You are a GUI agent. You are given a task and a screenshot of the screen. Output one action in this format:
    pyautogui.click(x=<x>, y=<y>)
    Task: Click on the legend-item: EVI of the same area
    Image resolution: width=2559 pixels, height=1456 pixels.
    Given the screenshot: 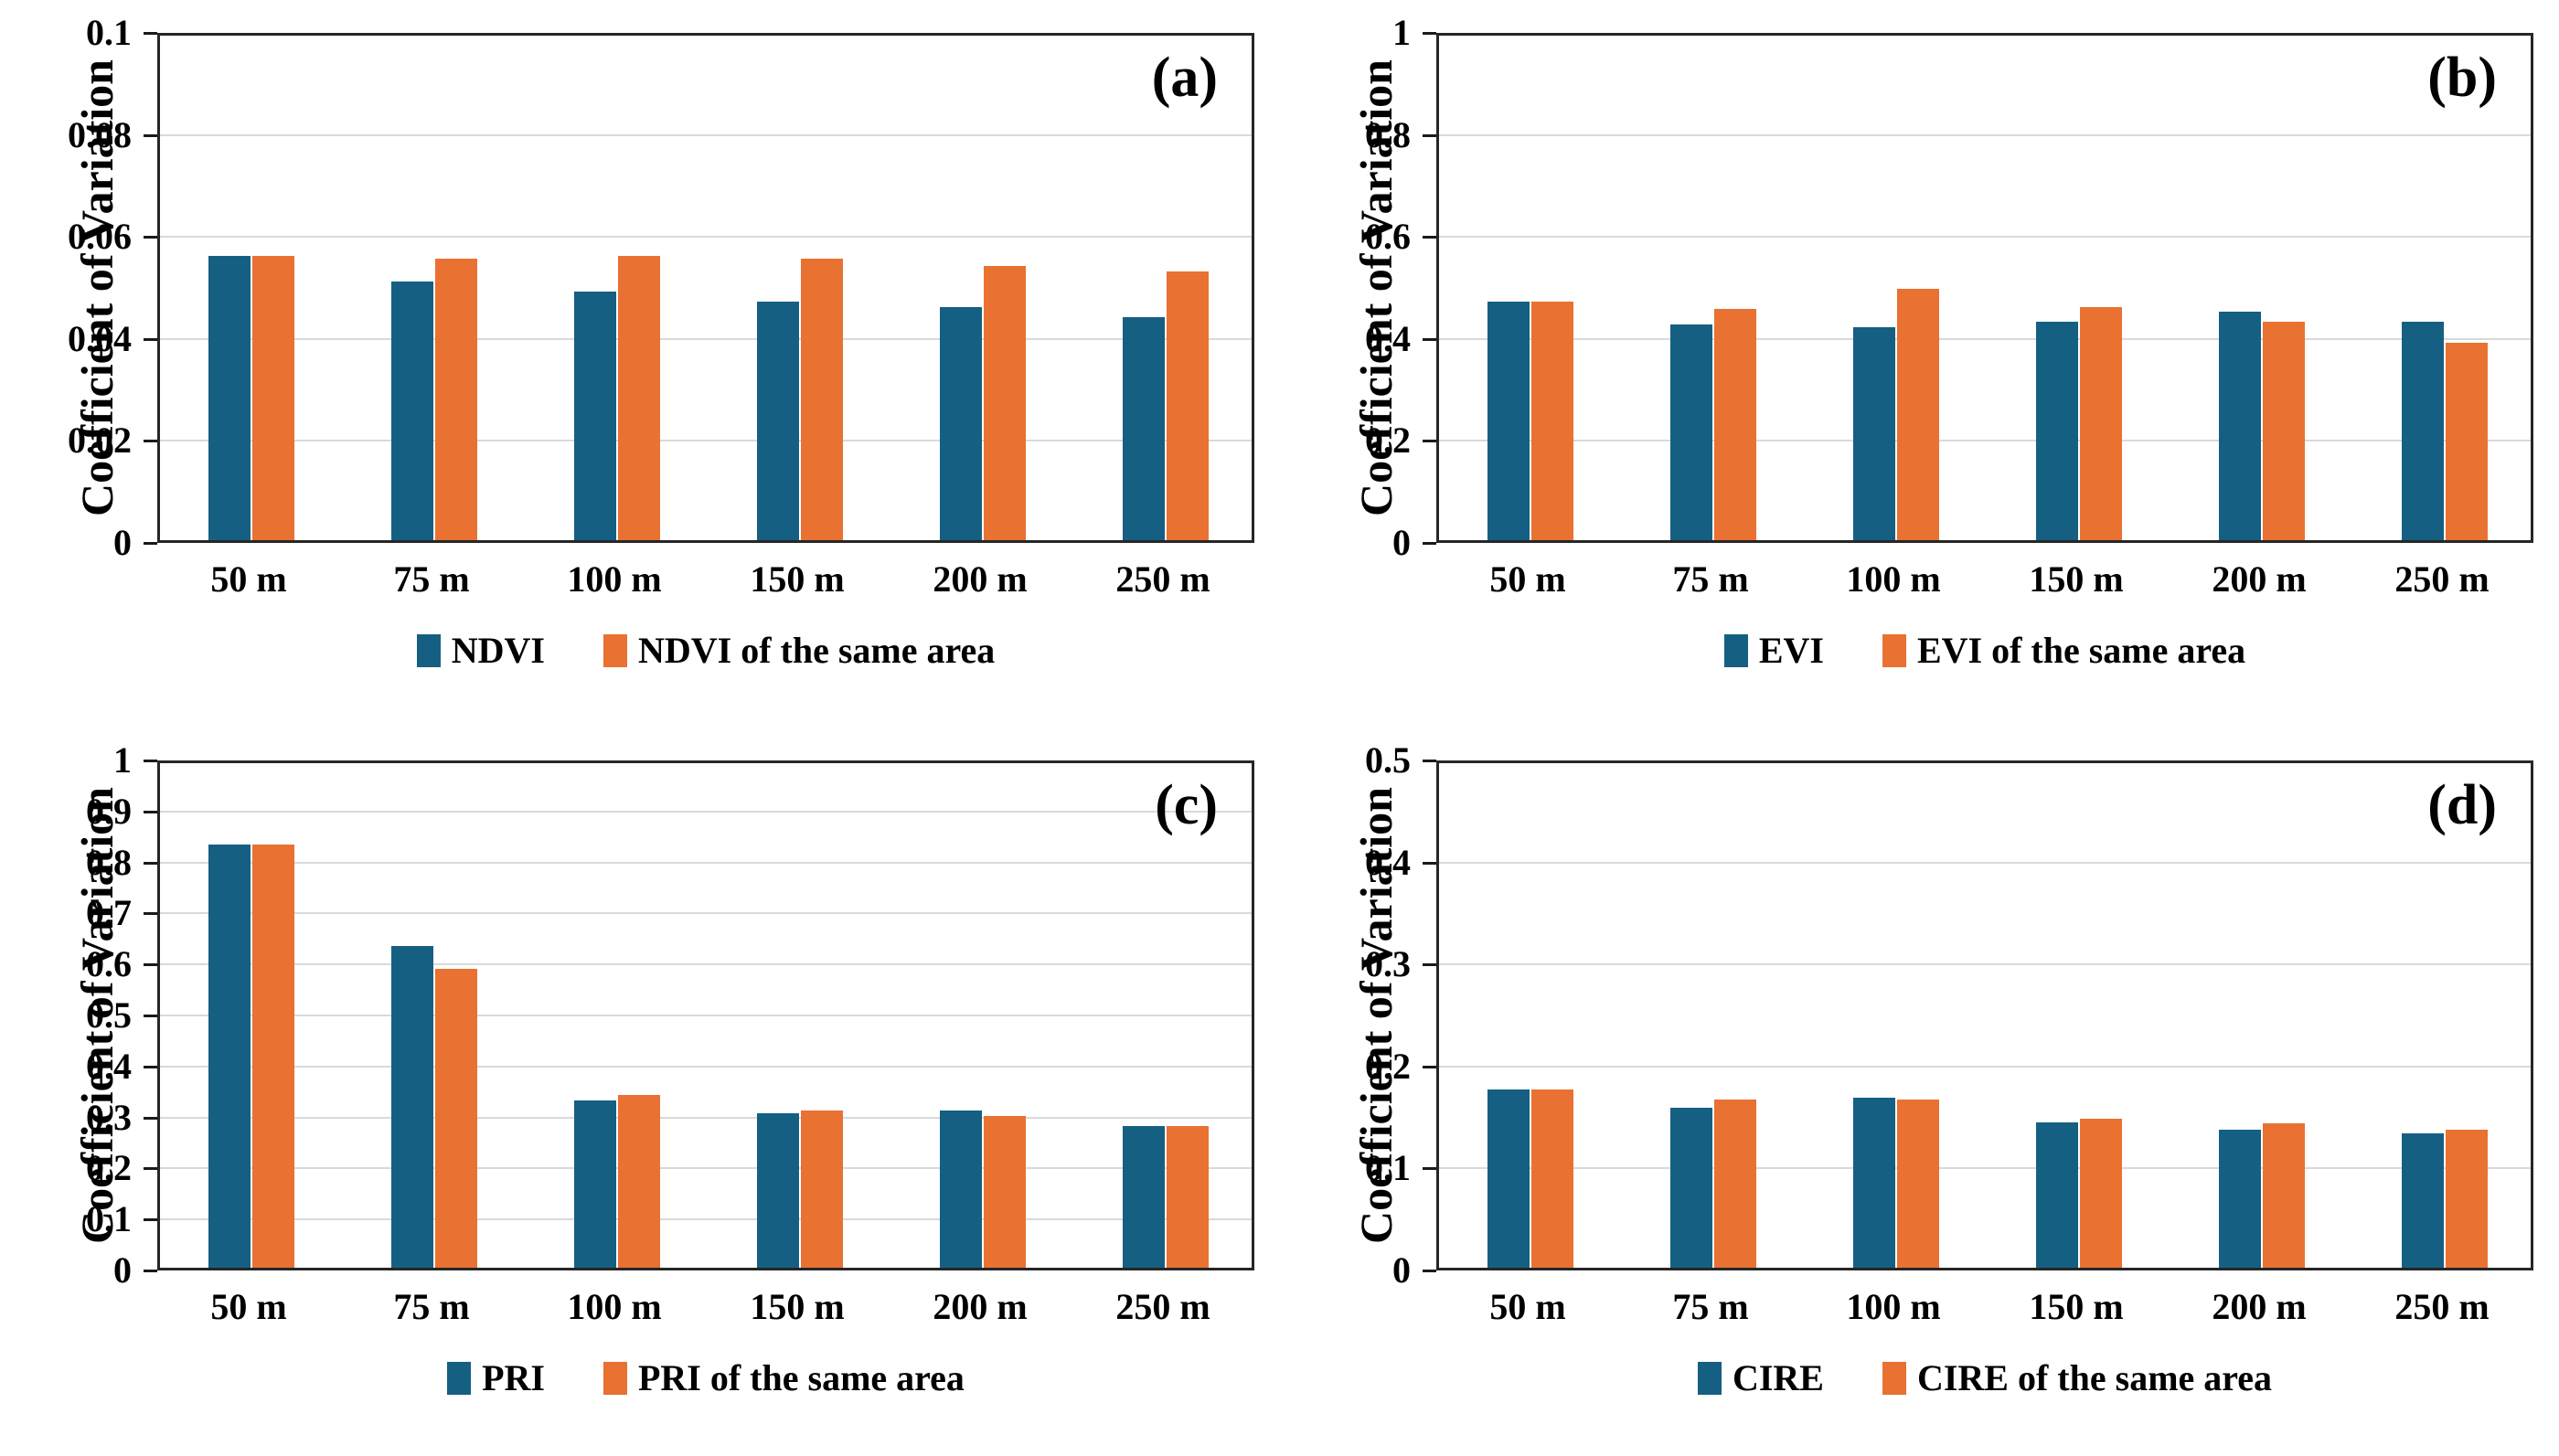 What is the action you would take?
    pyautogui.click(x=2063, y=651)
    